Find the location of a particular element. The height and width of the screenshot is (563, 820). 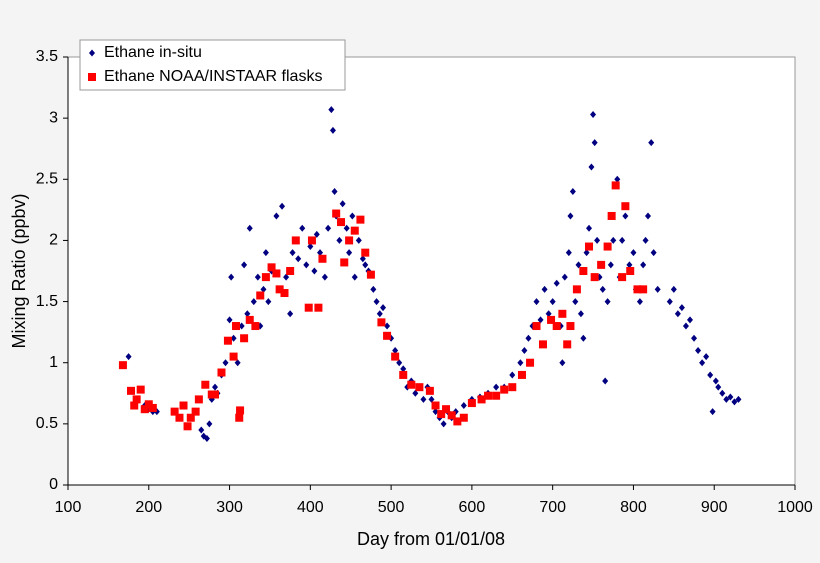

y-tick-label: 2.5 is located at coordinates (47, 179).